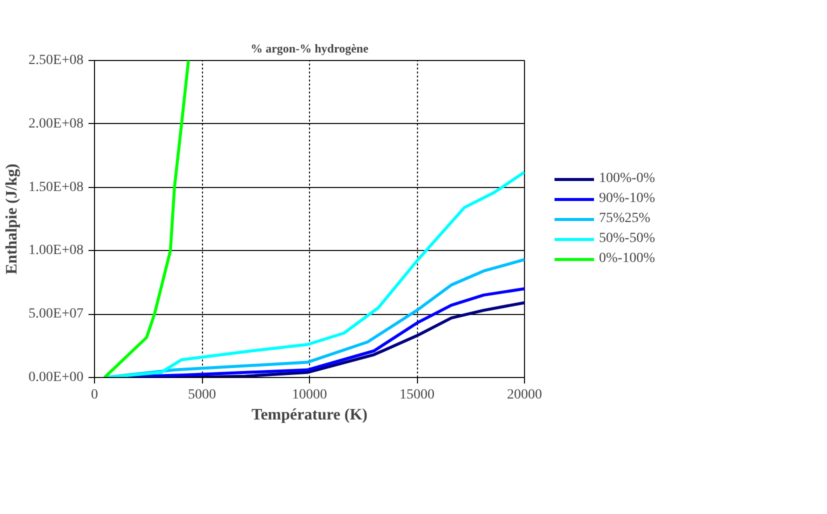 This screenshot has width=827, height=514. Describe the element at coordinates (56, 187) in the screenshot. I see `y-tick-label: 1.50E+08` at that location.